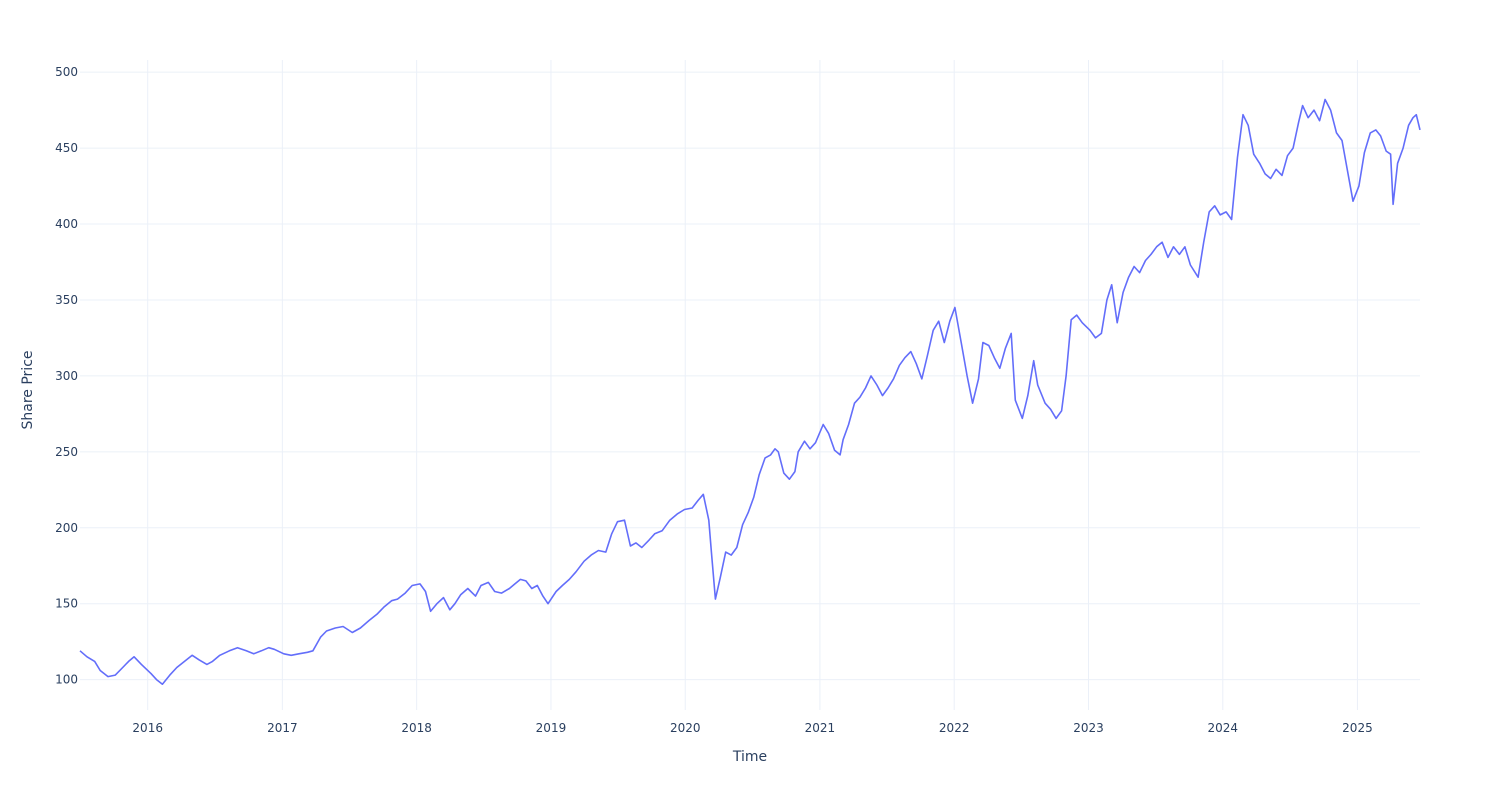 This screenshot has width=1500, height=804. Describe the element at coordinates (28, 389) in the screenshot. I see `y-axis-title: Share Price` at that location.